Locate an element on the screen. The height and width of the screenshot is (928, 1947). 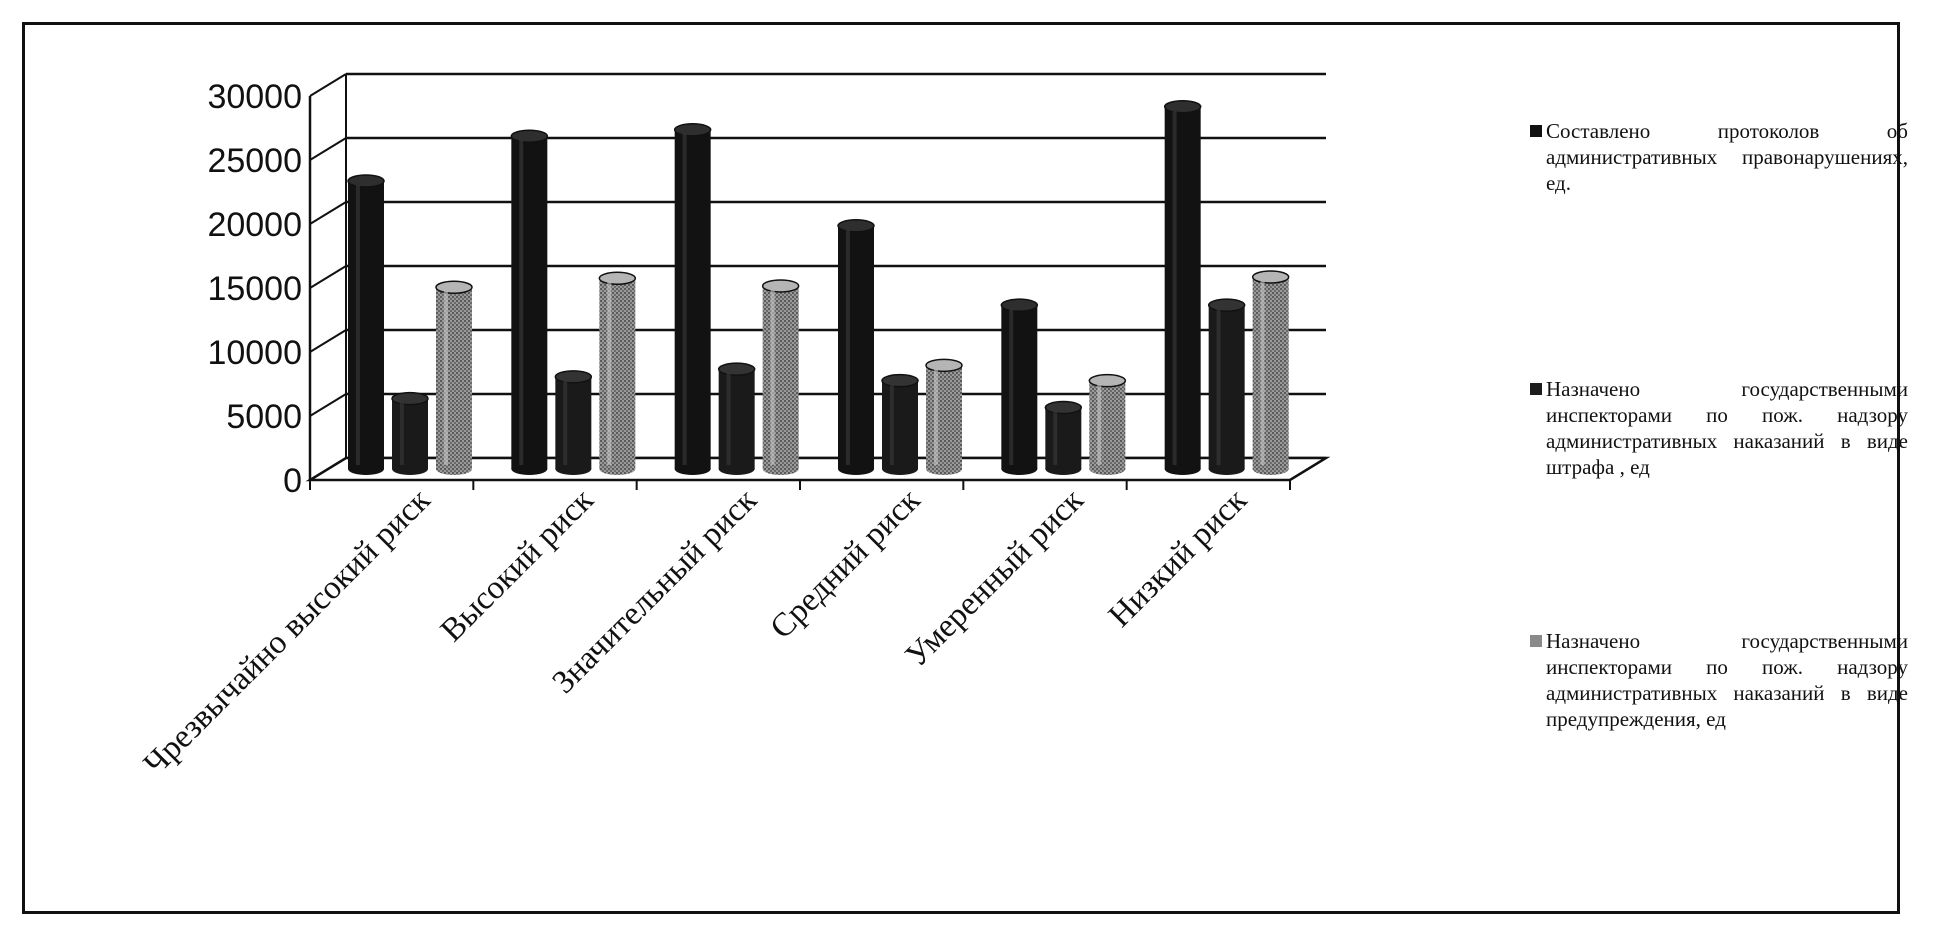
y-tick-label: 20000 is located at coordinates (254, 225).